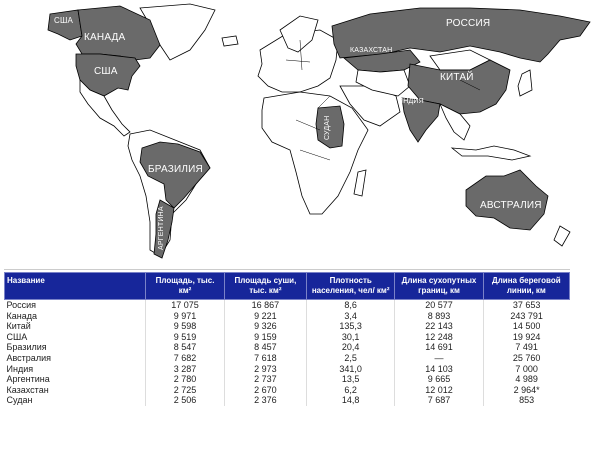  Describe the element at coordinates (526, 369) in the screenshot. I see `table-cell: 7 000` at that location.